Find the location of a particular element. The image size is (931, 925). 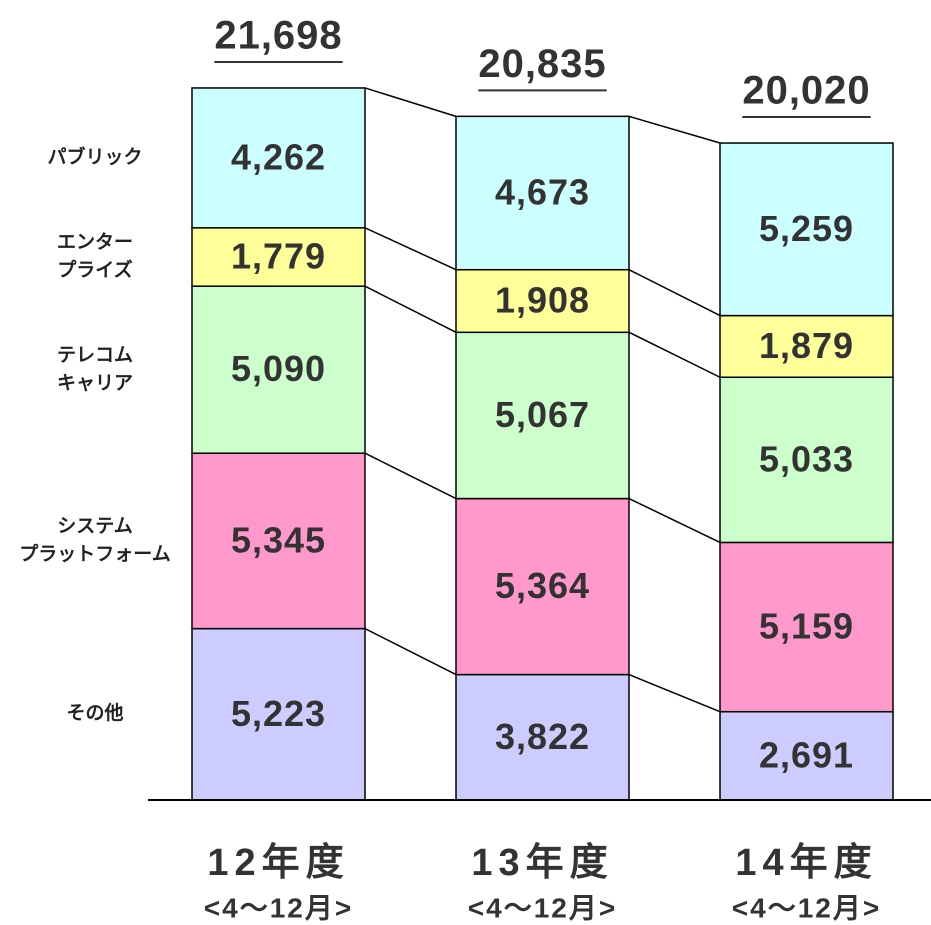

legend-label: その他 is located at coordinates (95, 714).